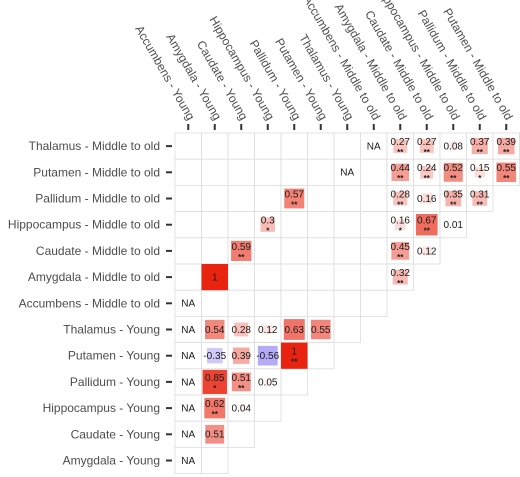  Describe the element at coordinates (454, 194) in the screenshot. I see `cell-value-label: 0.35` at that location.